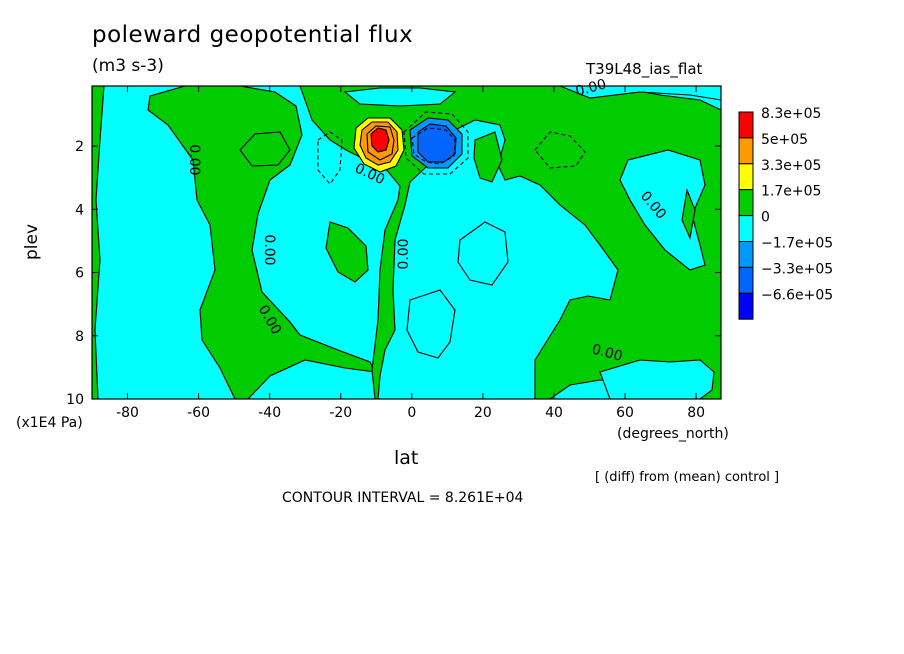 The width and height of the screenshot is (904, 654). Describe the element at coordinates (765, 218) in the screenshot. I see `colorbar-label: 0` at that location.